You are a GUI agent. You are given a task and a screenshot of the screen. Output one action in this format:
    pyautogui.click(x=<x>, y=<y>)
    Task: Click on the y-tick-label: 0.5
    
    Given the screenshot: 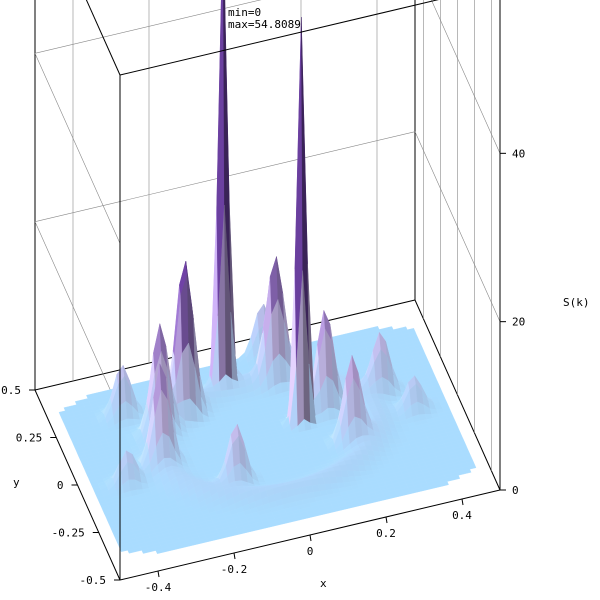 What is the action you would take?
    pyautogui.click(x=11, y=390)
    